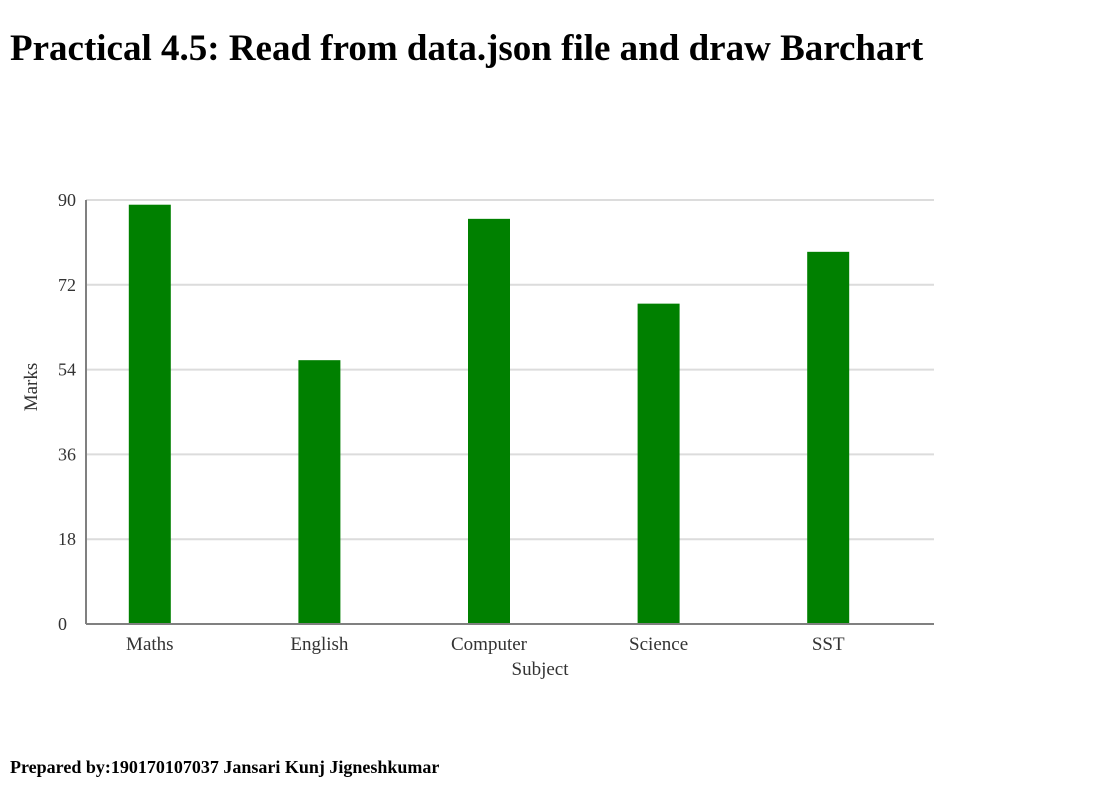 Image resolution: width=1110 pixels, height=794 pixels. I want to click on y-tick-label: 72, so click(67, 285).